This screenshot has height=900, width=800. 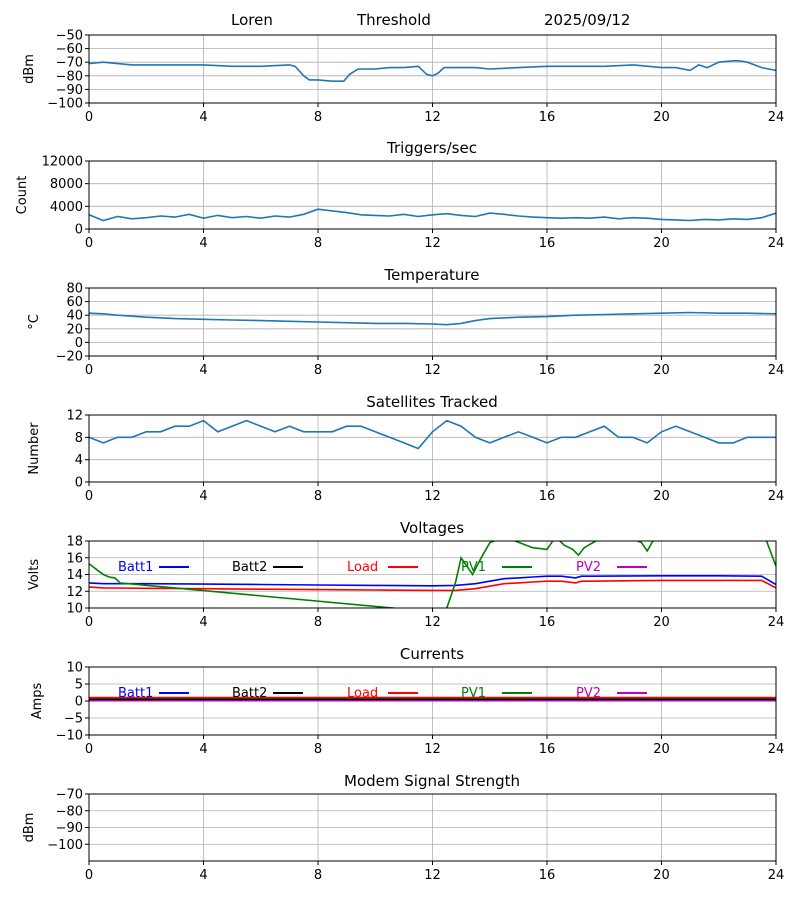 I want to click on y-tick-label: −50, so click(x=69, y=36).